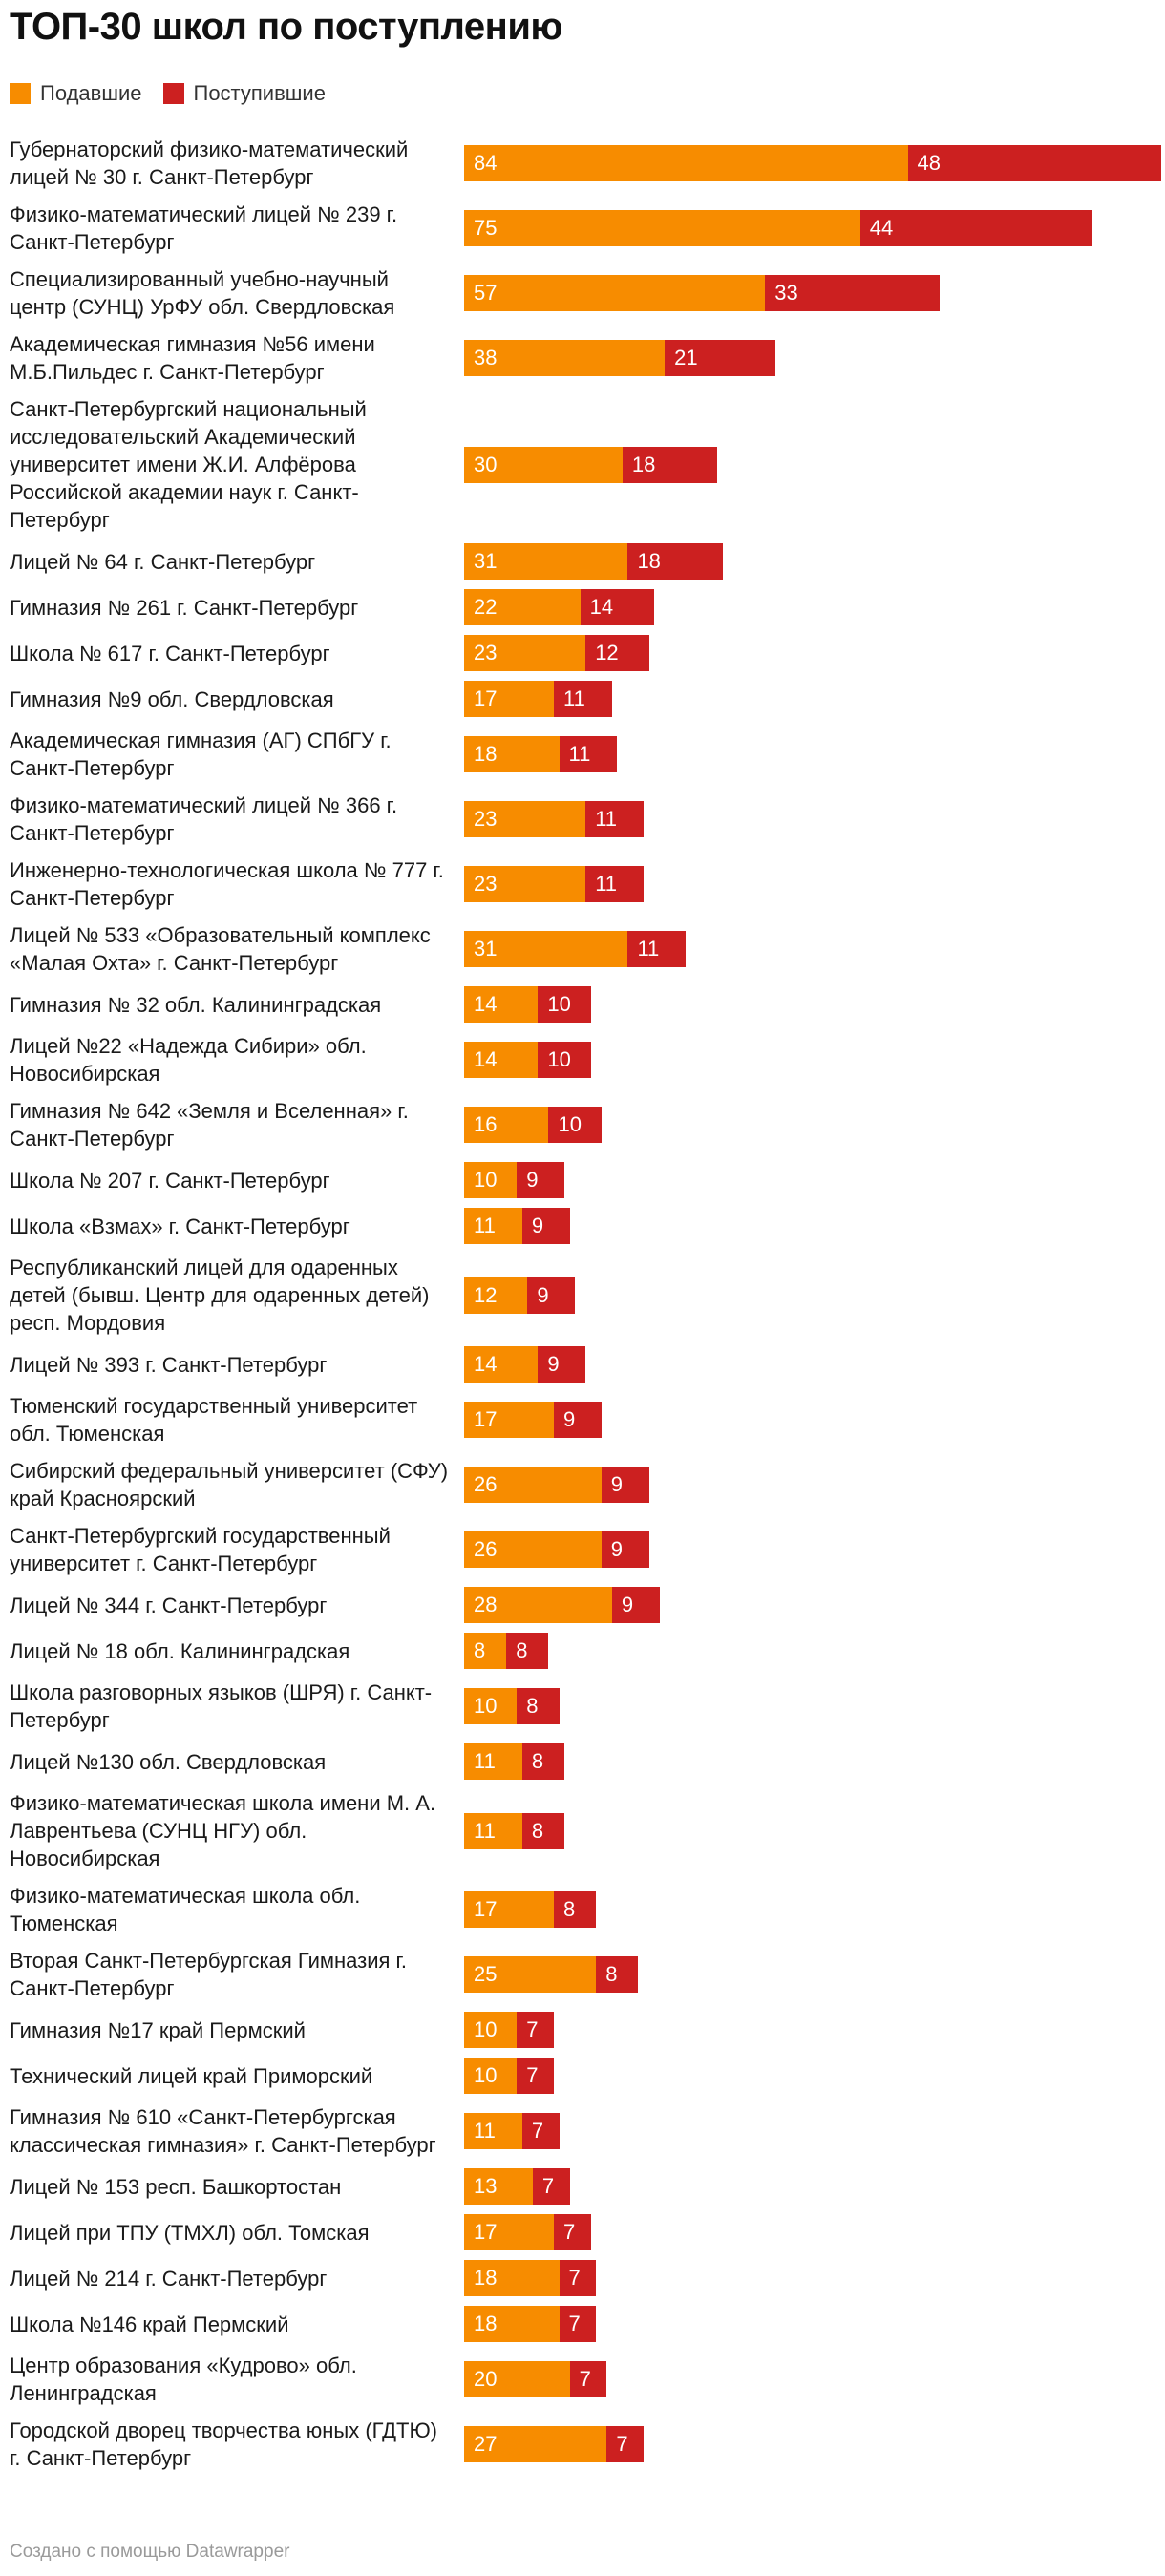  Describe the element at coordinates (179, 93) in the screenshot. I see `legend: Подавшие Поступившие` at that location.